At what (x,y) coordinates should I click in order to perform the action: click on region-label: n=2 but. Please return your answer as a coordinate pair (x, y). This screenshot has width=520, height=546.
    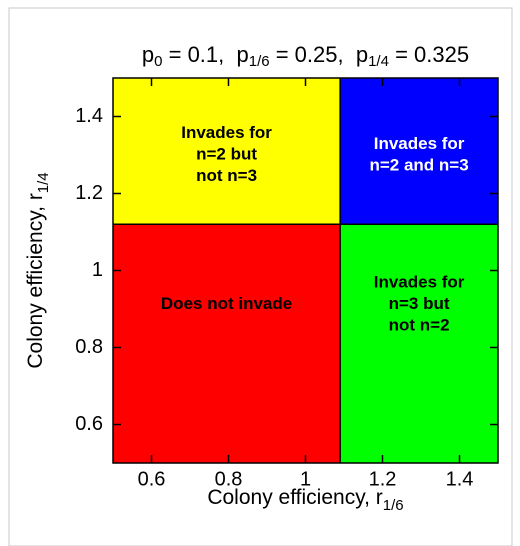
    Looking at the image, I should click on (226, 154).